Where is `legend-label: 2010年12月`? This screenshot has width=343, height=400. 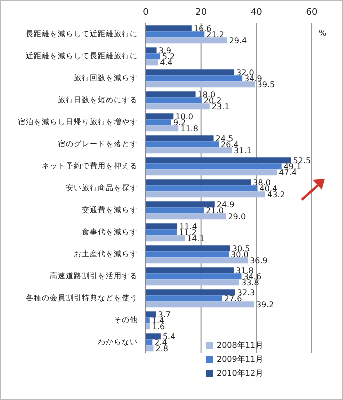 legend-label: 2010年12月 is located at coordinates (240, 373).